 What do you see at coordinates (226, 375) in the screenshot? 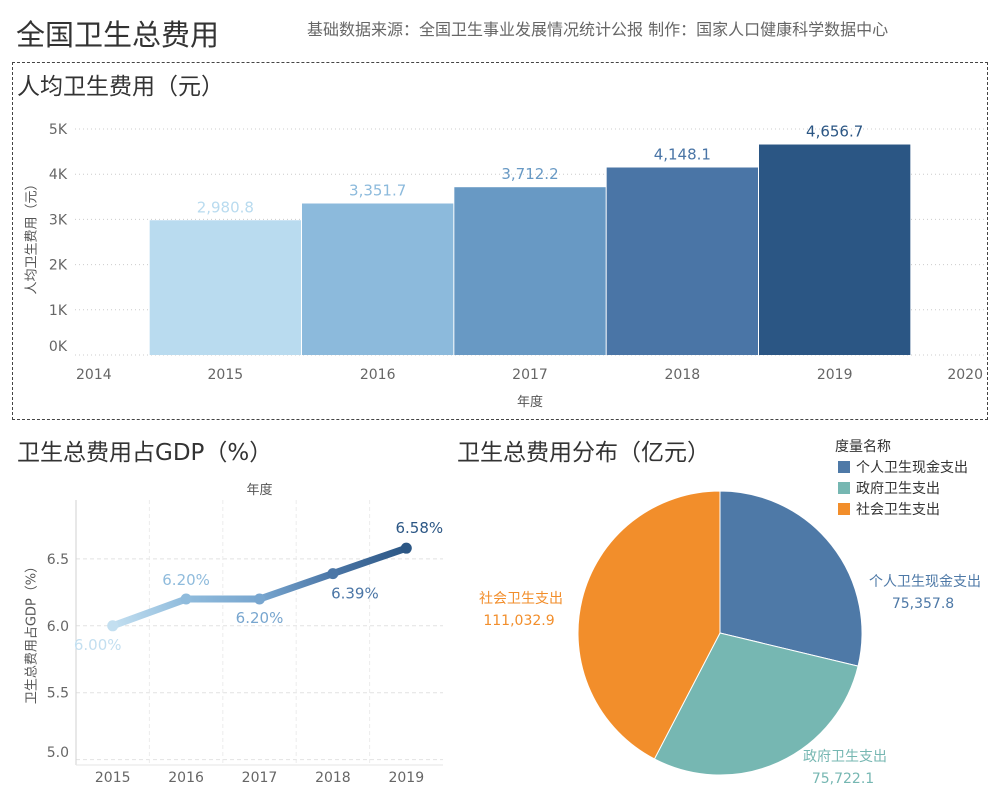
I see `bar-x-tick-label: 2015` at bounding box center [226, 375].